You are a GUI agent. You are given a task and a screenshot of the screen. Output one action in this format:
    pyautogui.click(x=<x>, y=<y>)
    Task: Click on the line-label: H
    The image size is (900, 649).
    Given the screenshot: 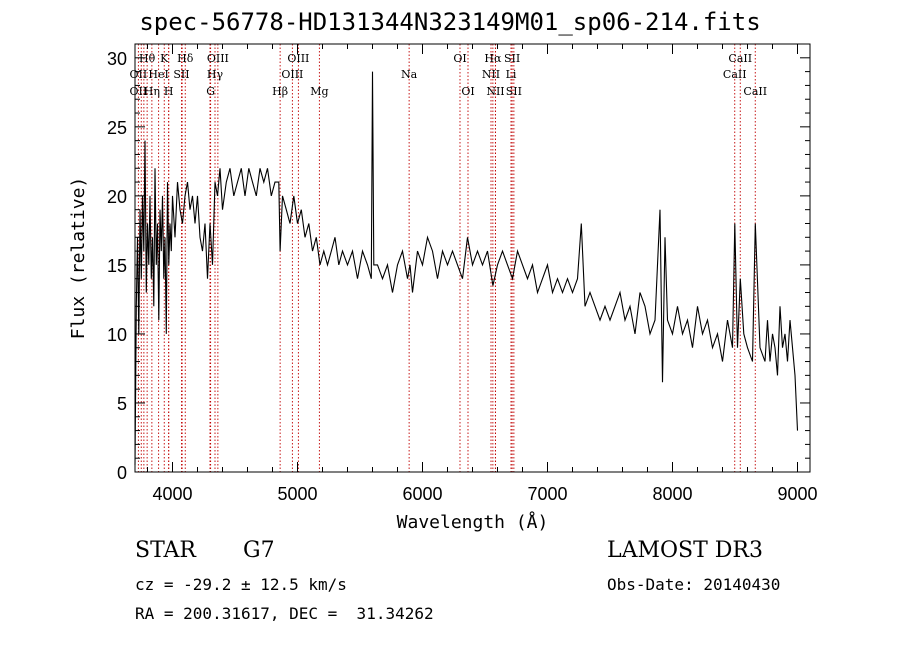 What is the action you would take?
    pyautogui.click(x=169, y=91)
    